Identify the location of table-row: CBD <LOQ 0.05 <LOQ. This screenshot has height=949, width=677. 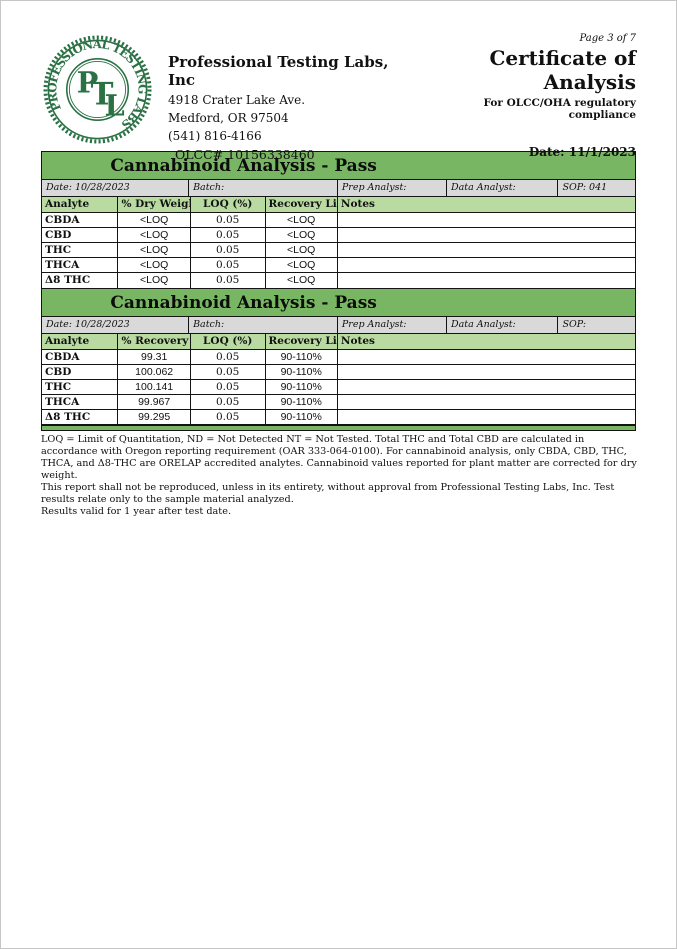
(338, 235).